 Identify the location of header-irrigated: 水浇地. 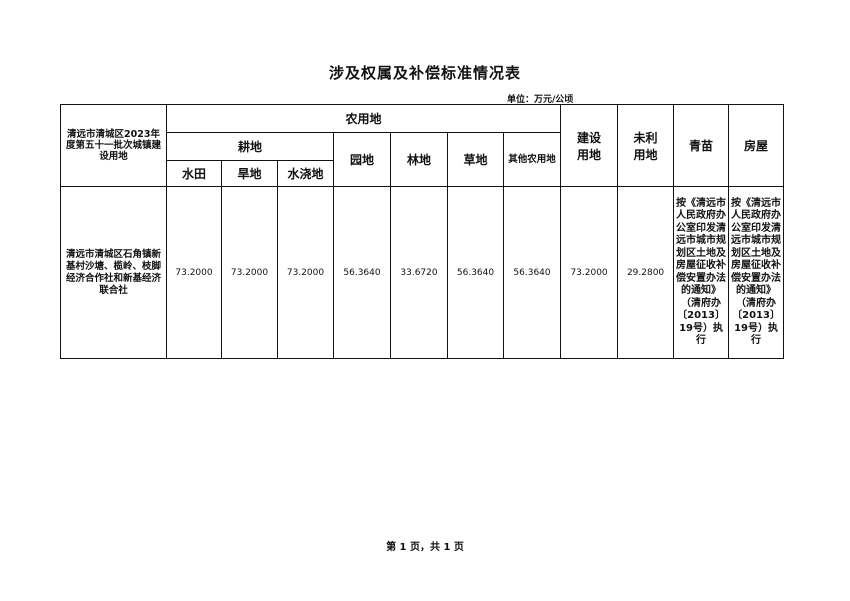
(305, 173).